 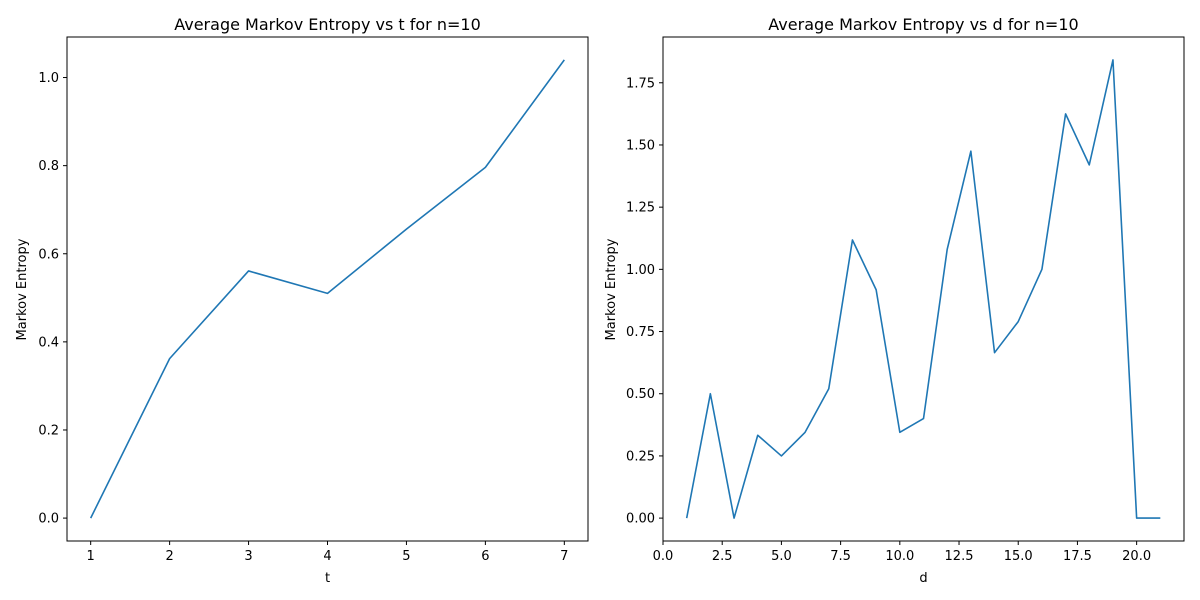 What do you see at coordinates (663, 556) in the screenshot?
I see `right-chart-x-tick-label: 0.0` at bounding box center [663, 556].